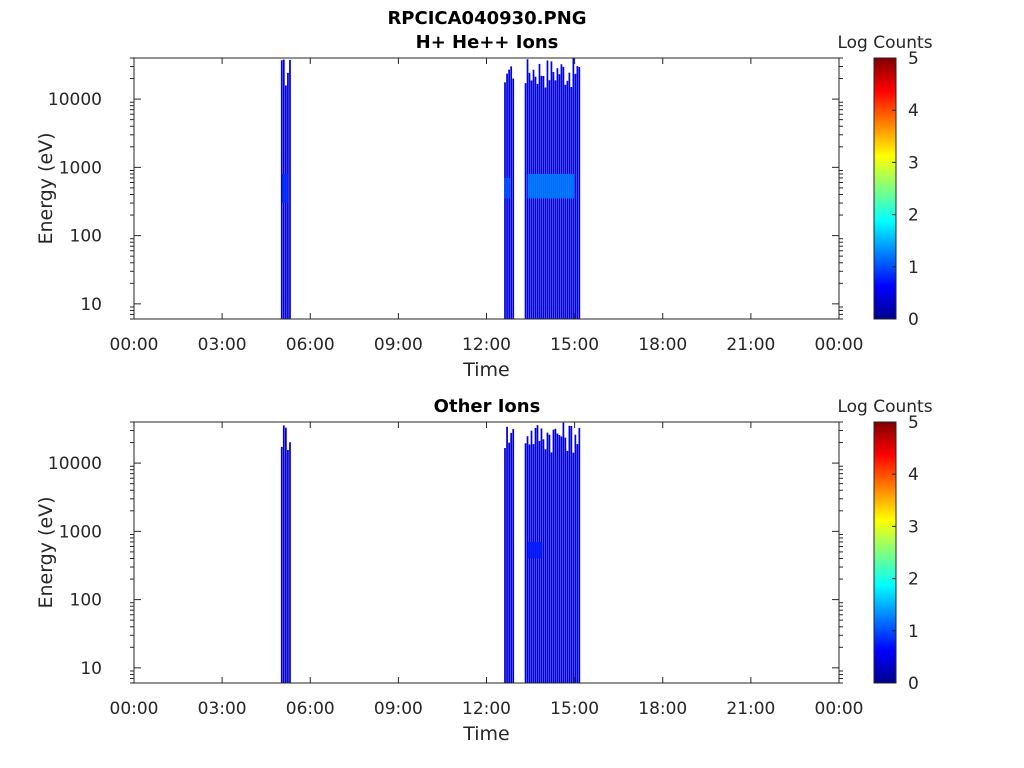 The width and height of the screenshot is (1024, 768). Describe the element at coordinates (487, 42) in the screenshot. I see `panel-title: H+ He++ Ions` at that location.